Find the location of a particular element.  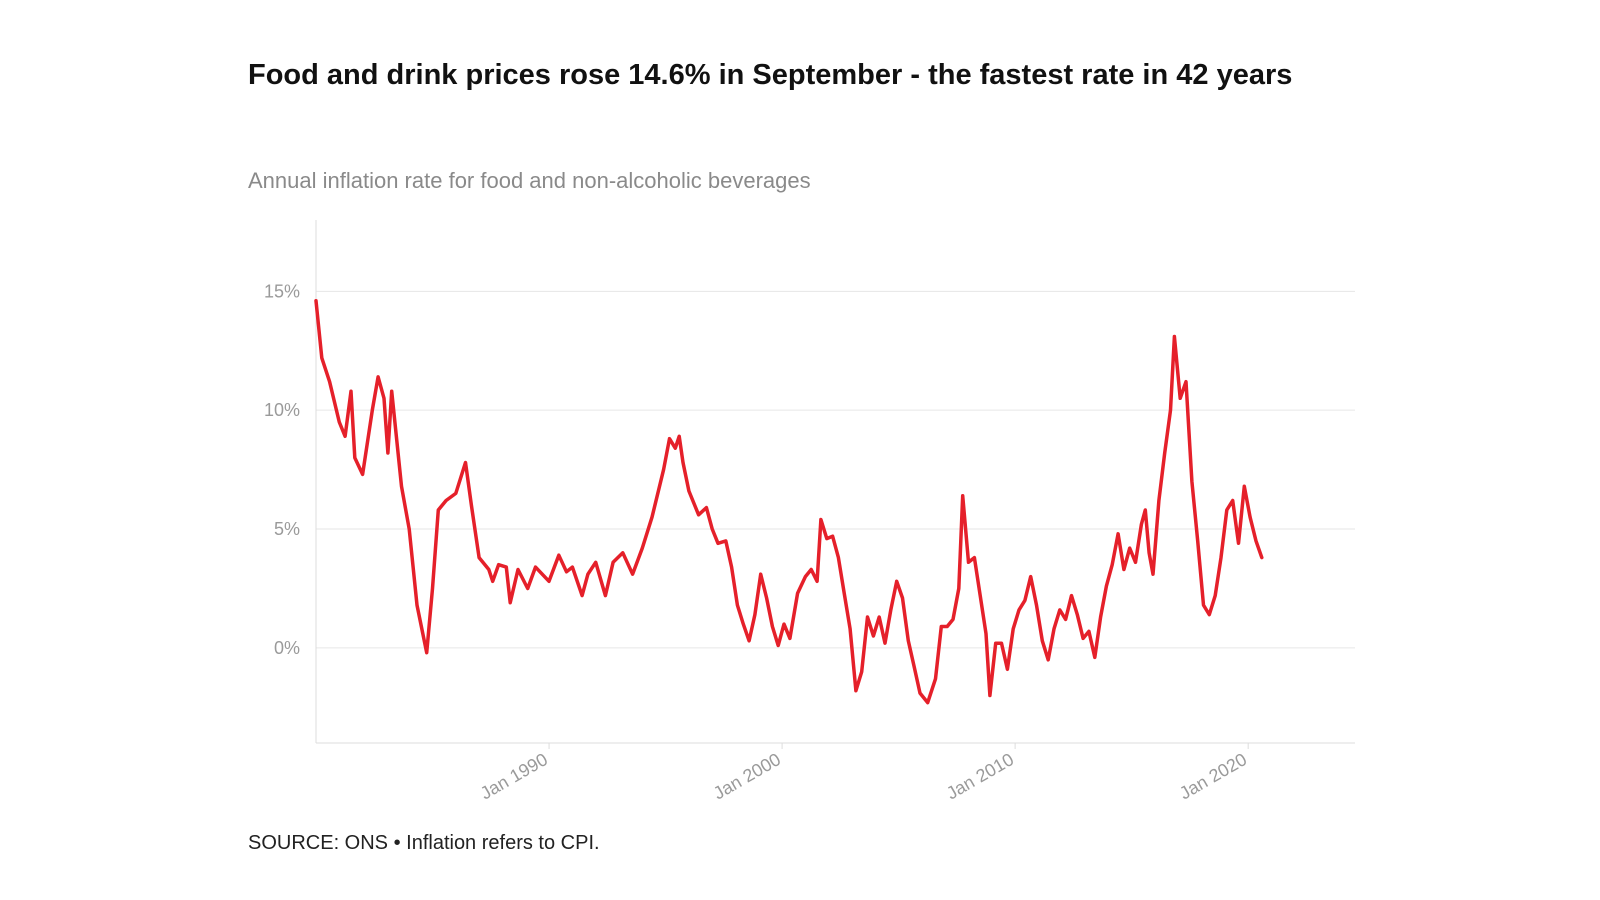

x-tick-label: Jan 2010 is located at coordinates (980, 776).